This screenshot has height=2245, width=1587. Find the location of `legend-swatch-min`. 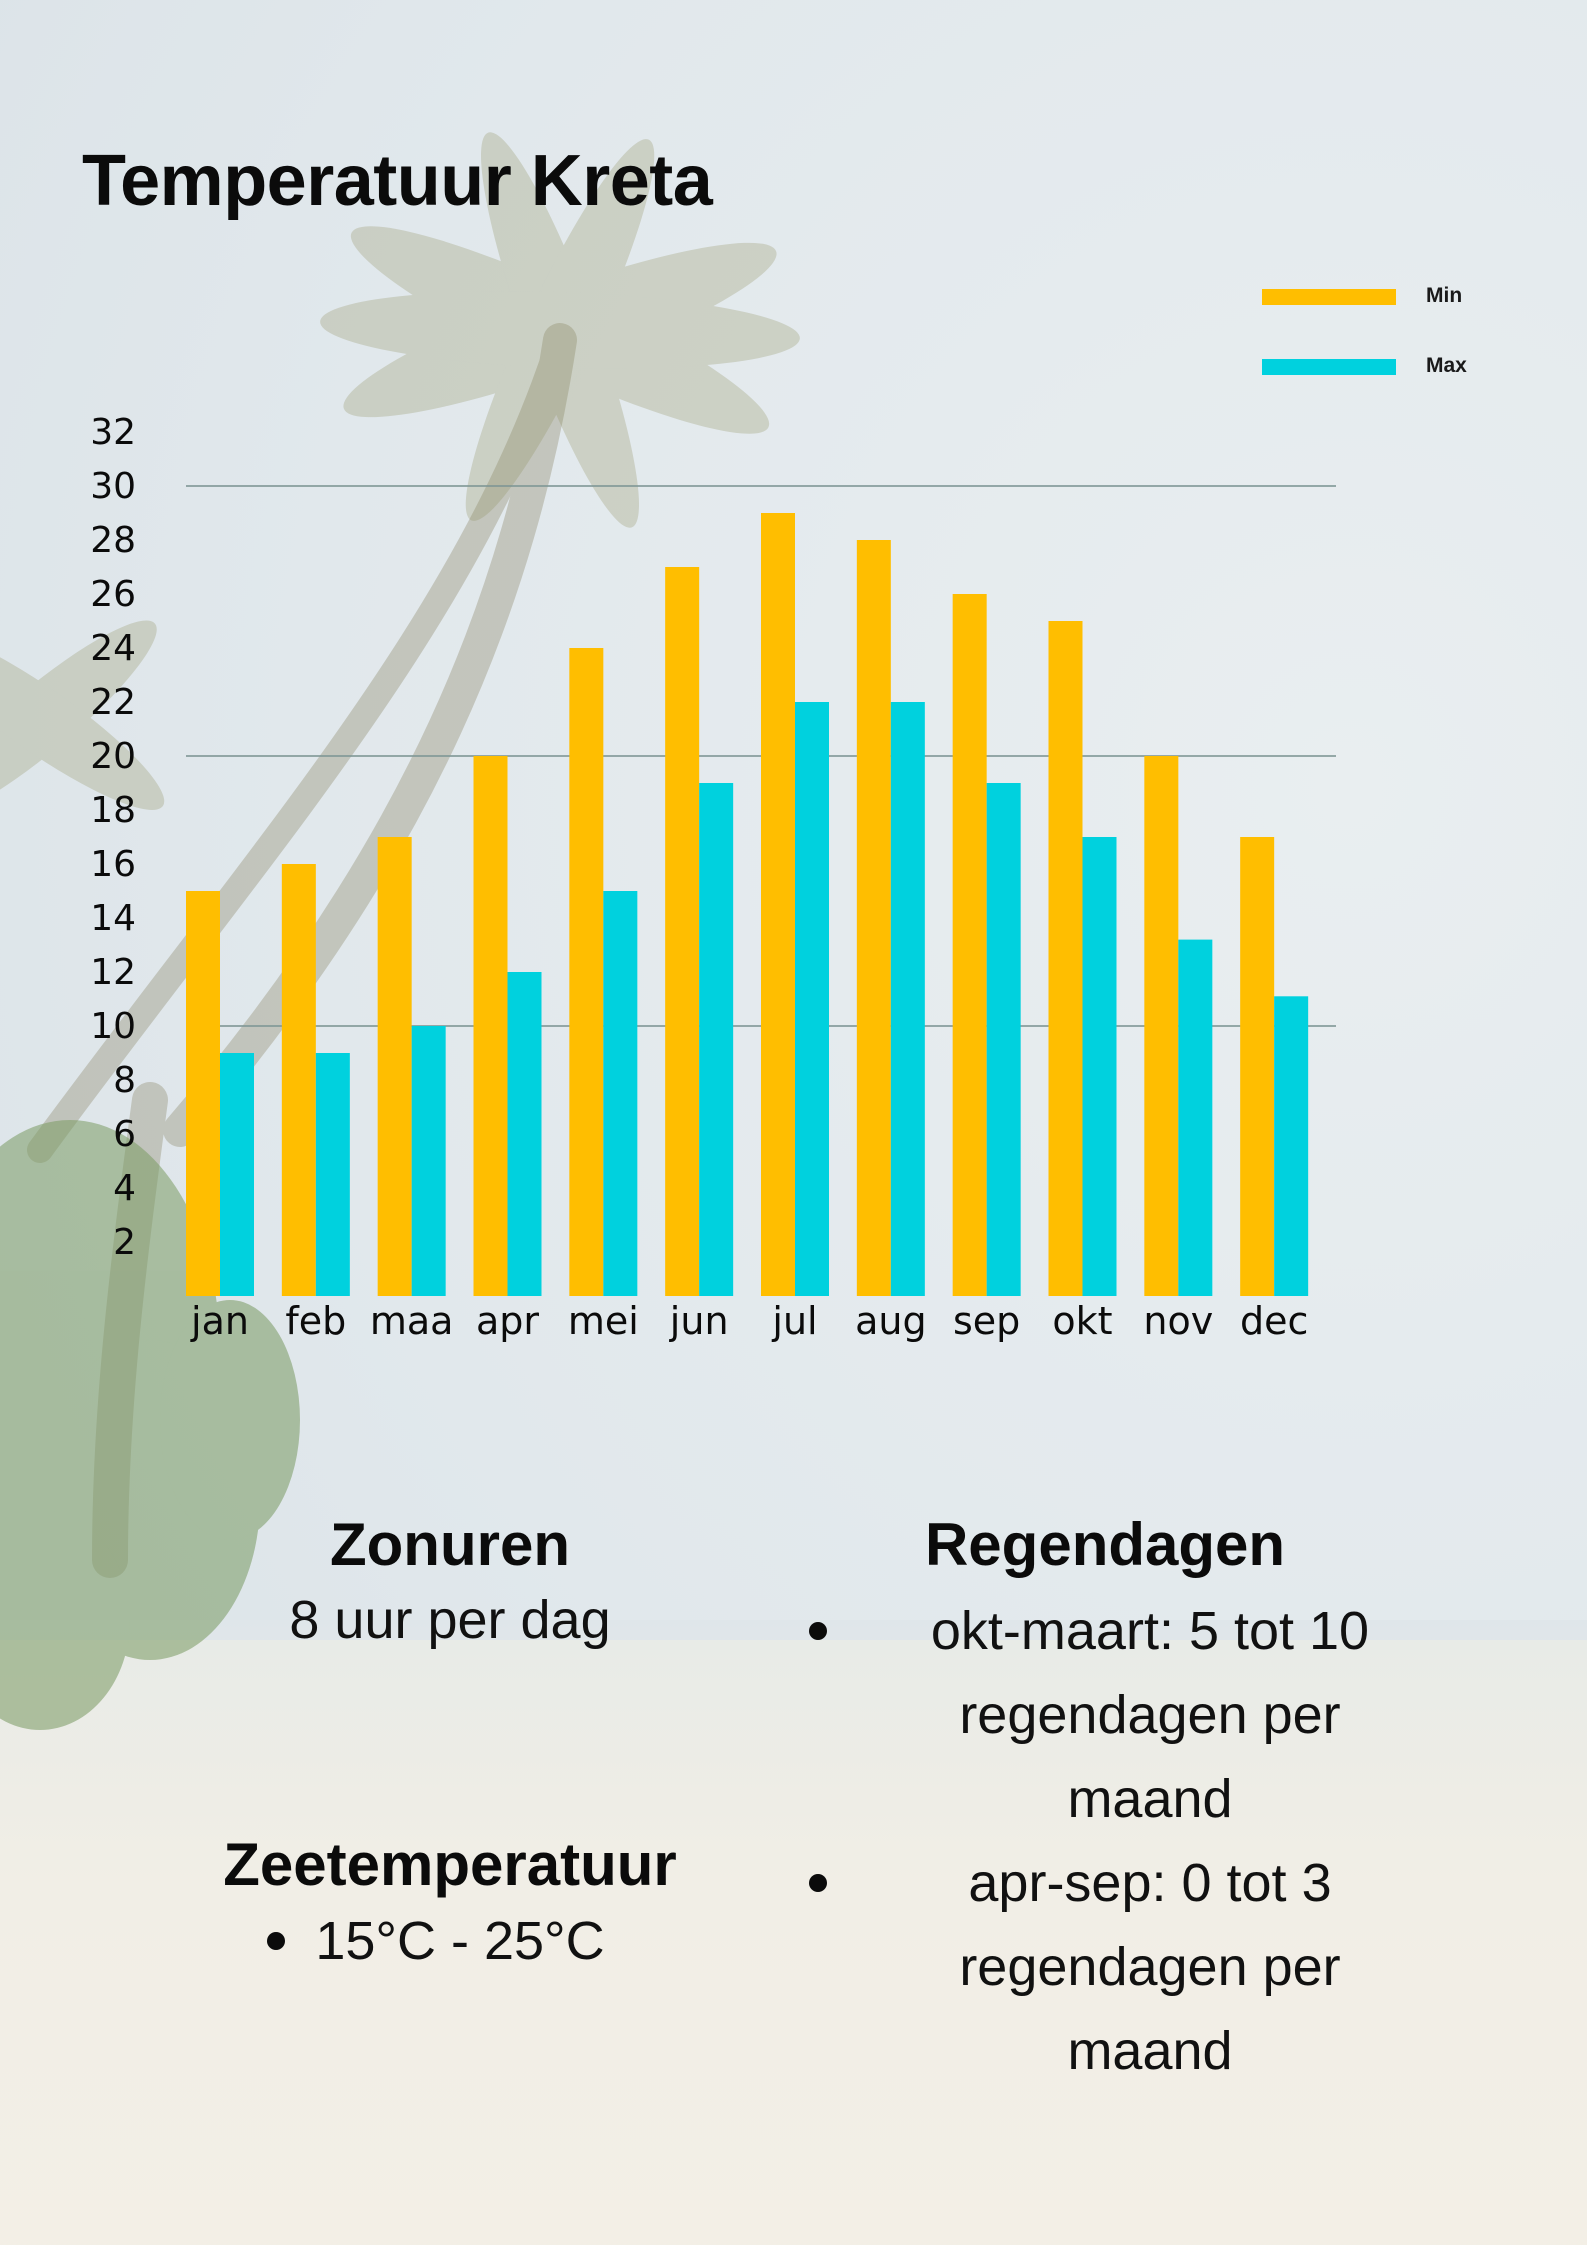

legend-swatch-min is located at coordinates (1329, 297).